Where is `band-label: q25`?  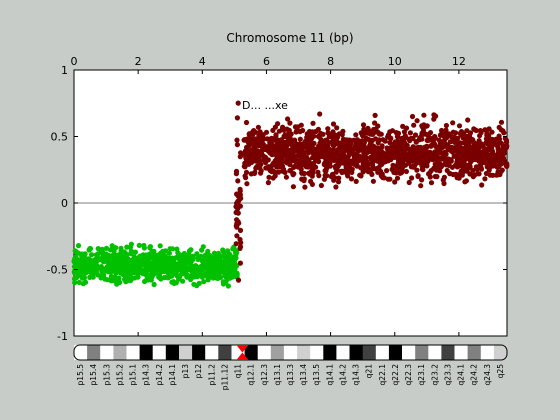 band-label: q25 is located at coordinates (500, 371).